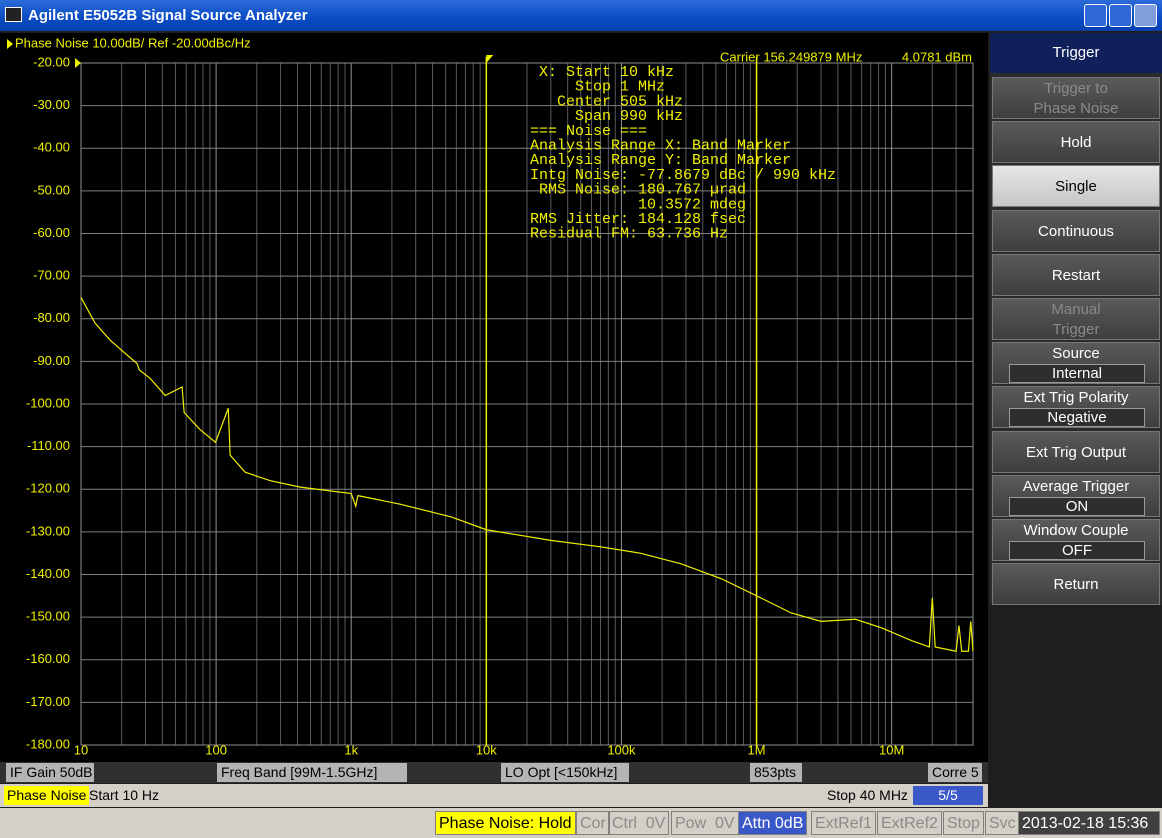 This screenshot has width=1162, height=838. What do you see at coordinates (490, 59) in the screenshot?
I see `marker-flag` at bounding box center [490, 59].